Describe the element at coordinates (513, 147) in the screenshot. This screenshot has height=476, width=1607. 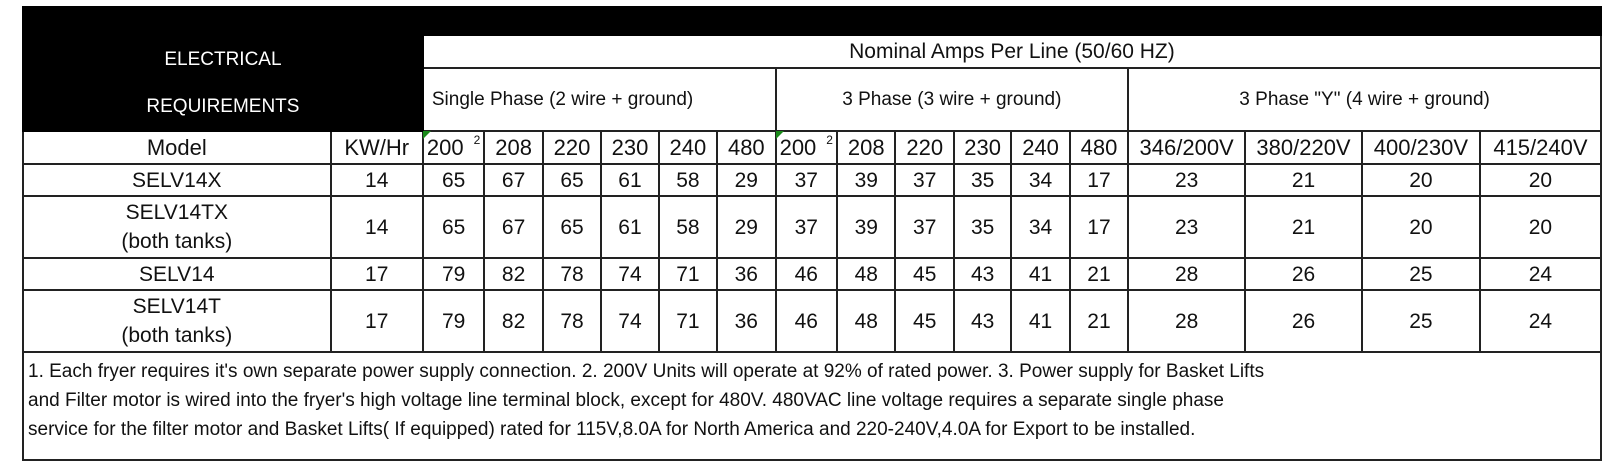
I see `sp-208-header: 208` at that location.